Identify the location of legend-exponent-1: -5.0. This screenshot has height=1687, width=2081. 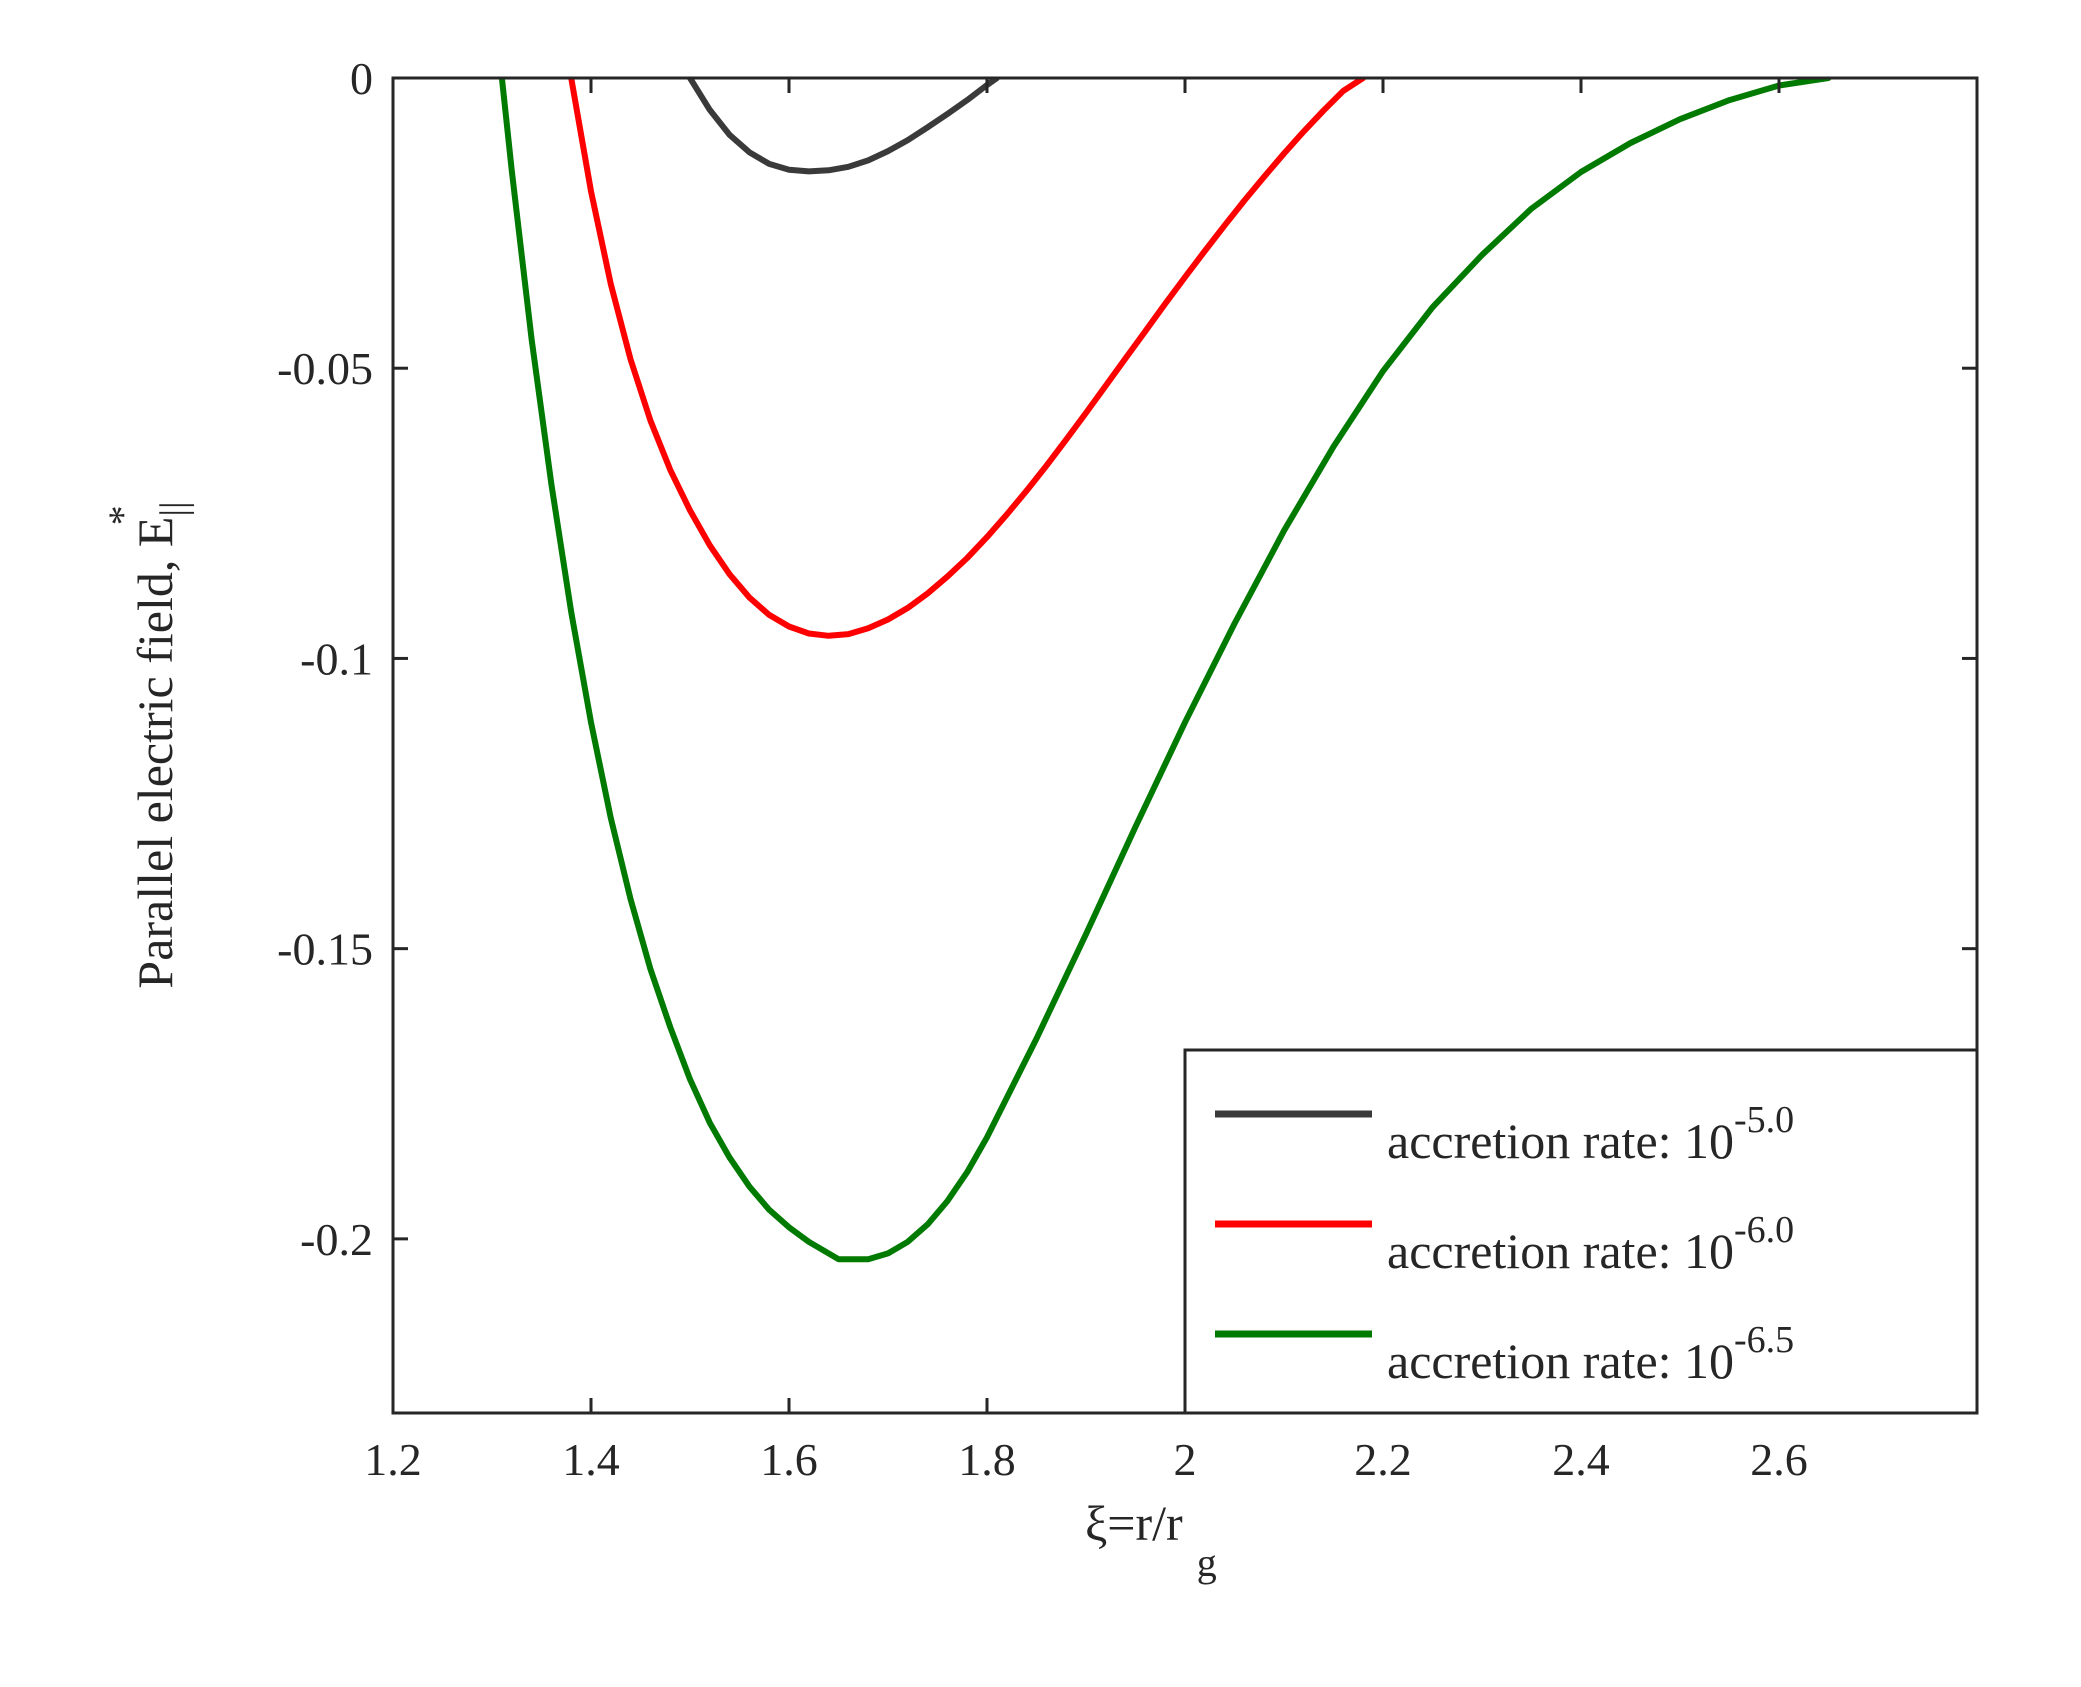
(1764, 1120).